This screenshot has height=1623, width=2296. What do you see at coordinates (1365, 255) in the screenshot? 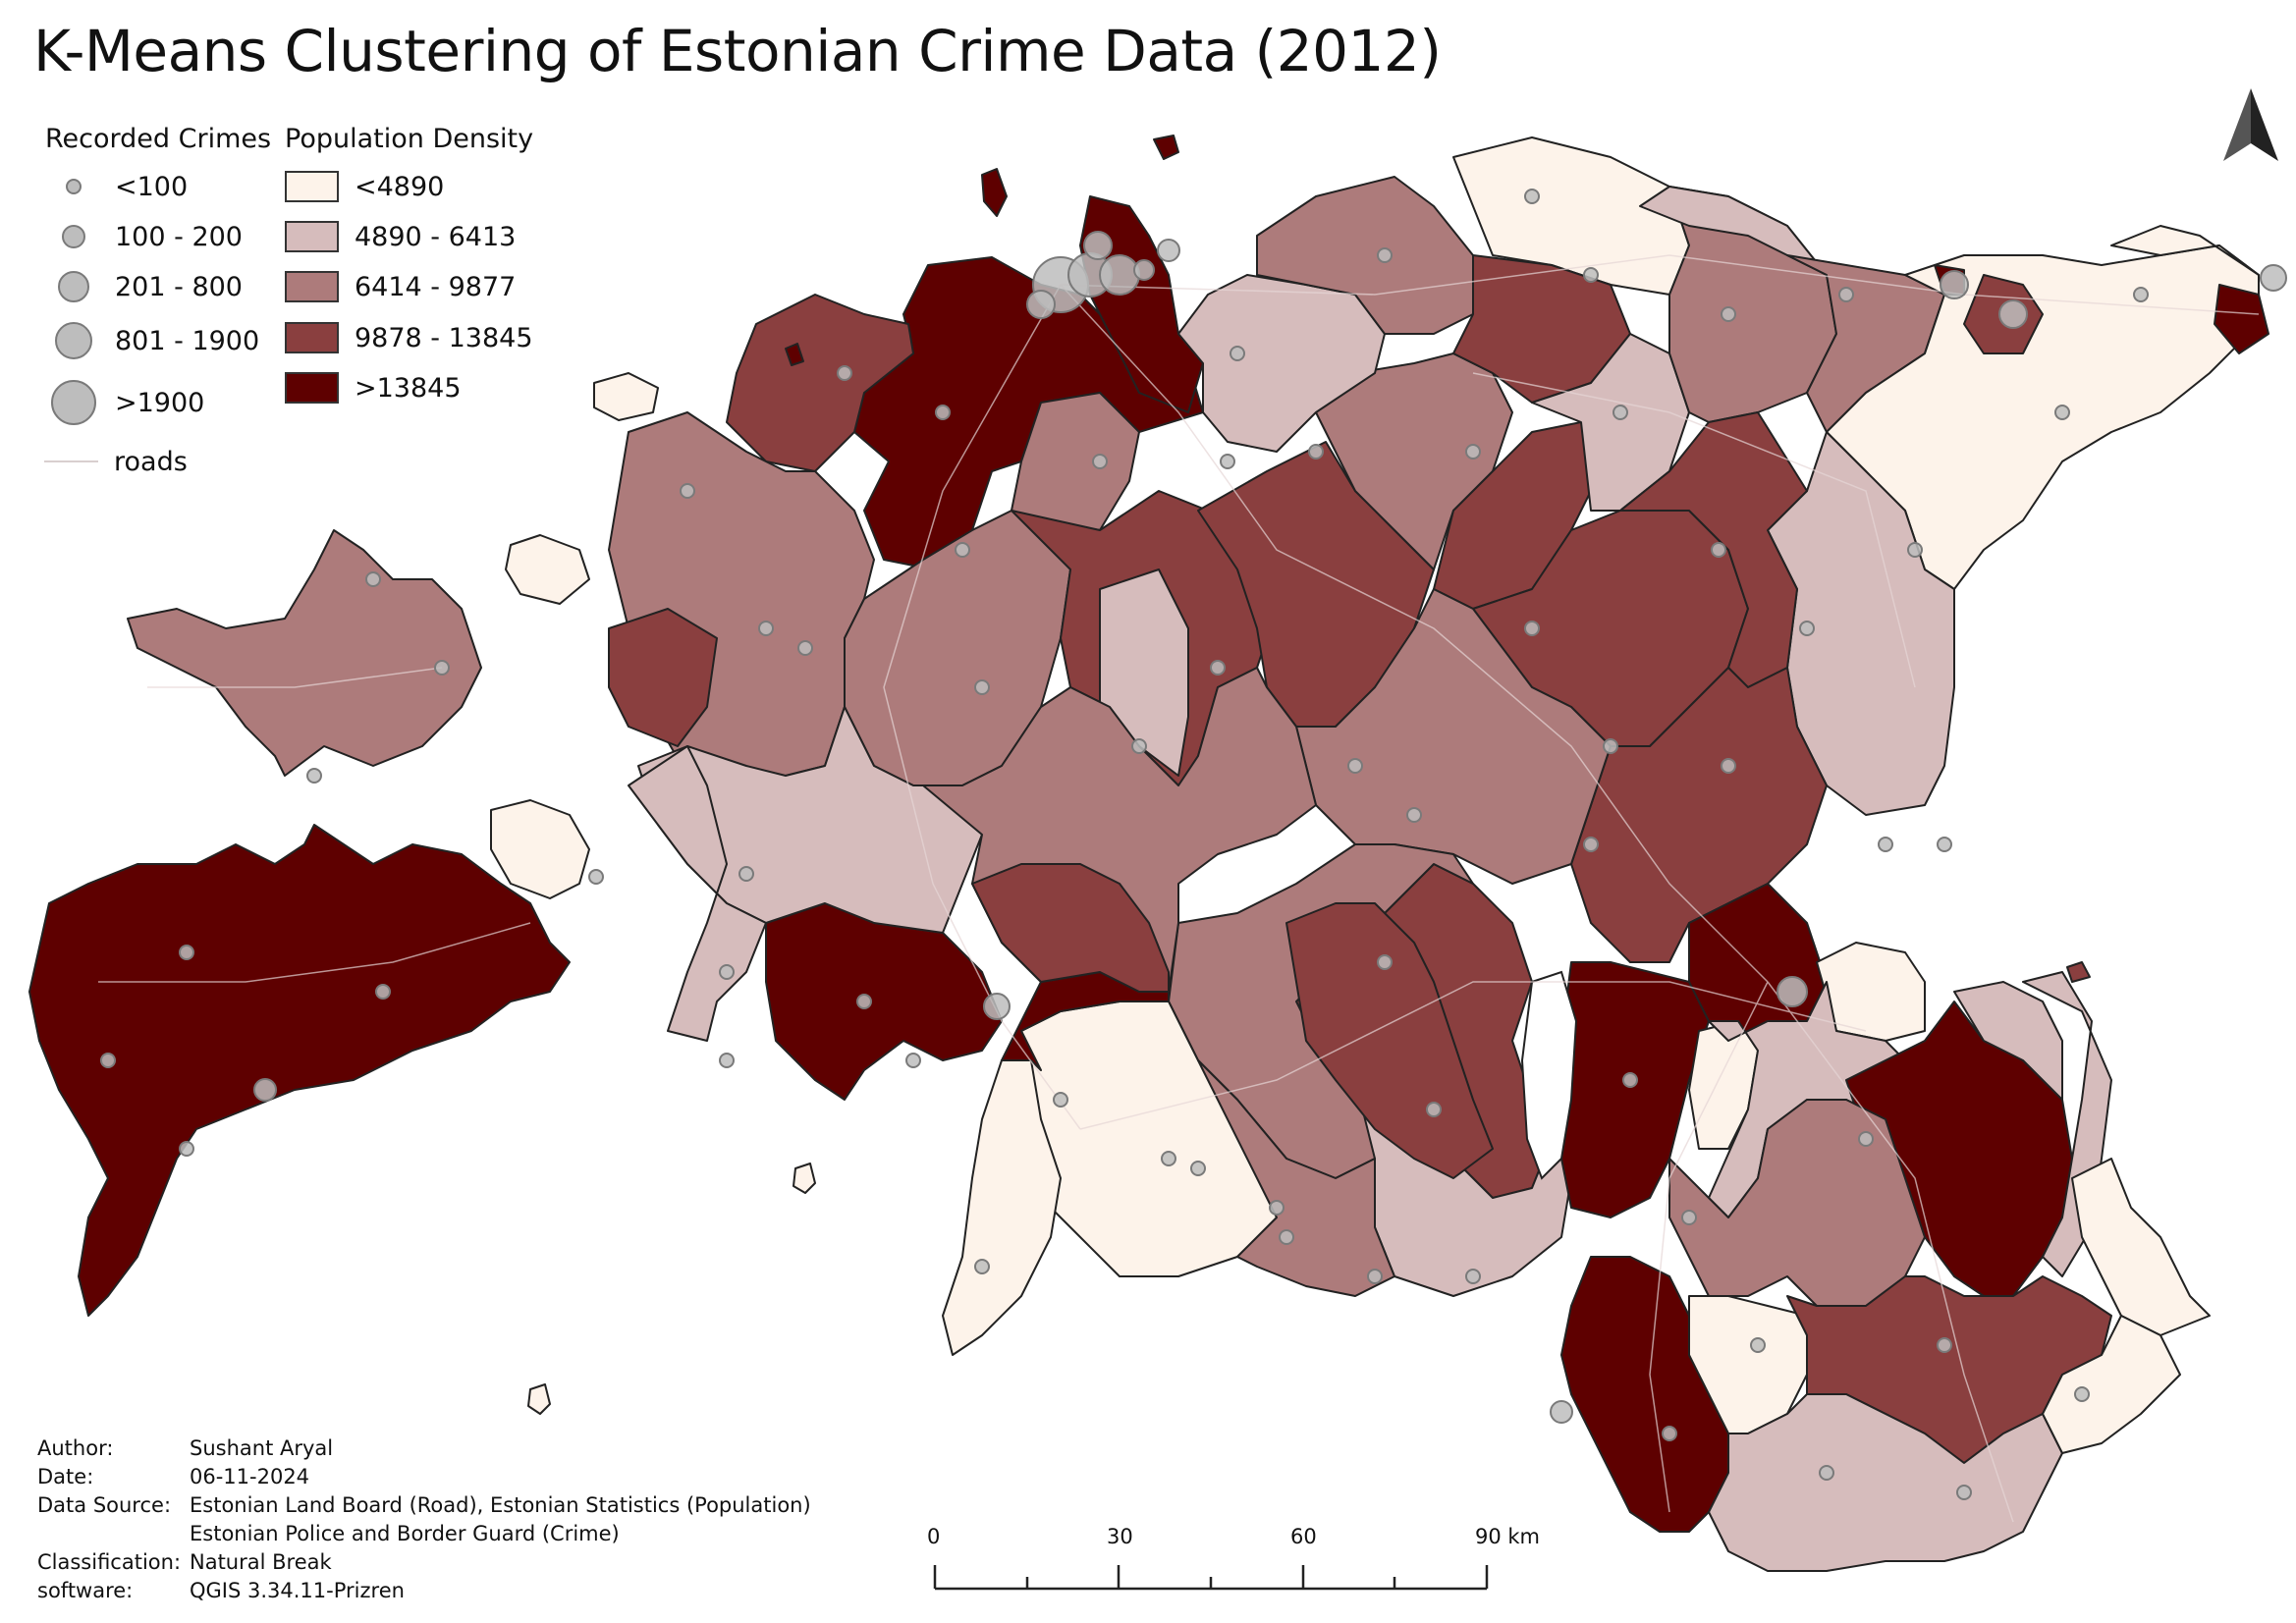
I see `region-harju-northeast` at bounding box center [1365, 255].